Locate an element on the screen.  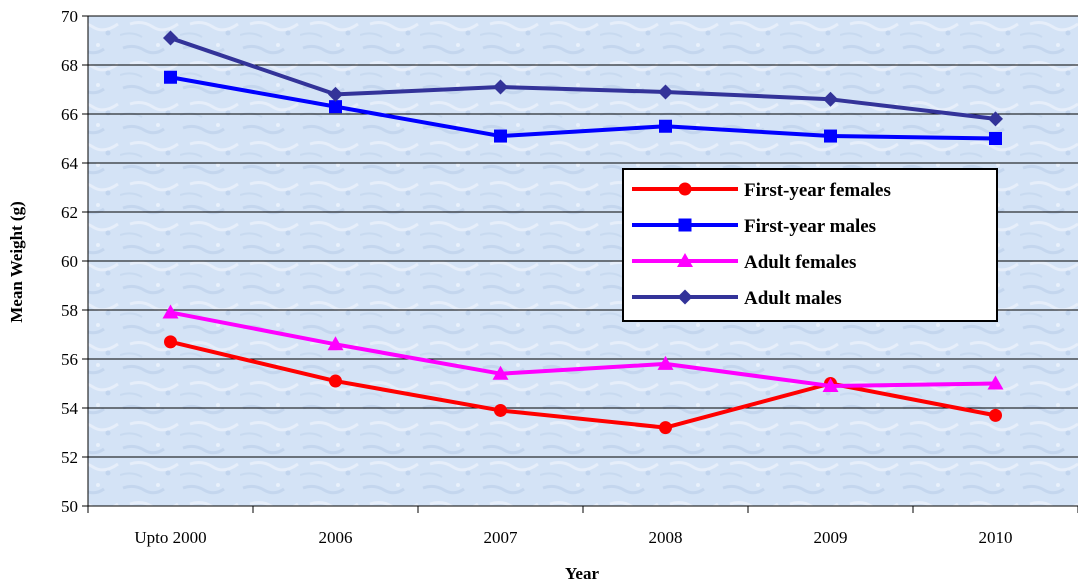
series-adult-females is located at coordinates (583, 348).